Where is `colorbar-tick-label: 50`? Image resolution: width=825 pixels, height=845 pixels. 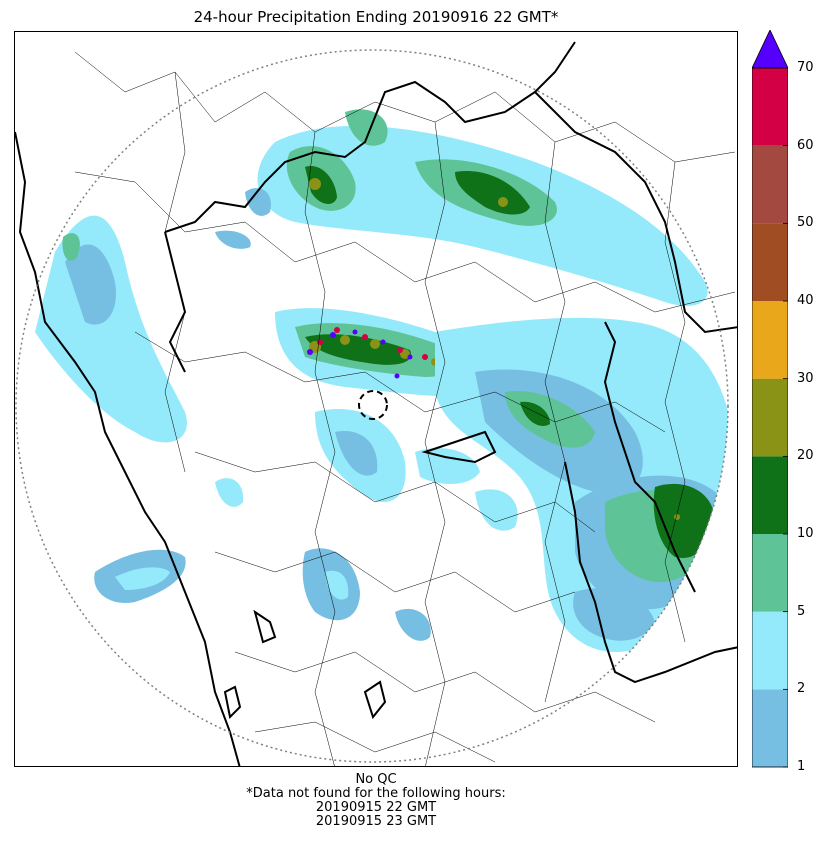 colorbar-tick-label: 50 is located at coordinates (805, 223).